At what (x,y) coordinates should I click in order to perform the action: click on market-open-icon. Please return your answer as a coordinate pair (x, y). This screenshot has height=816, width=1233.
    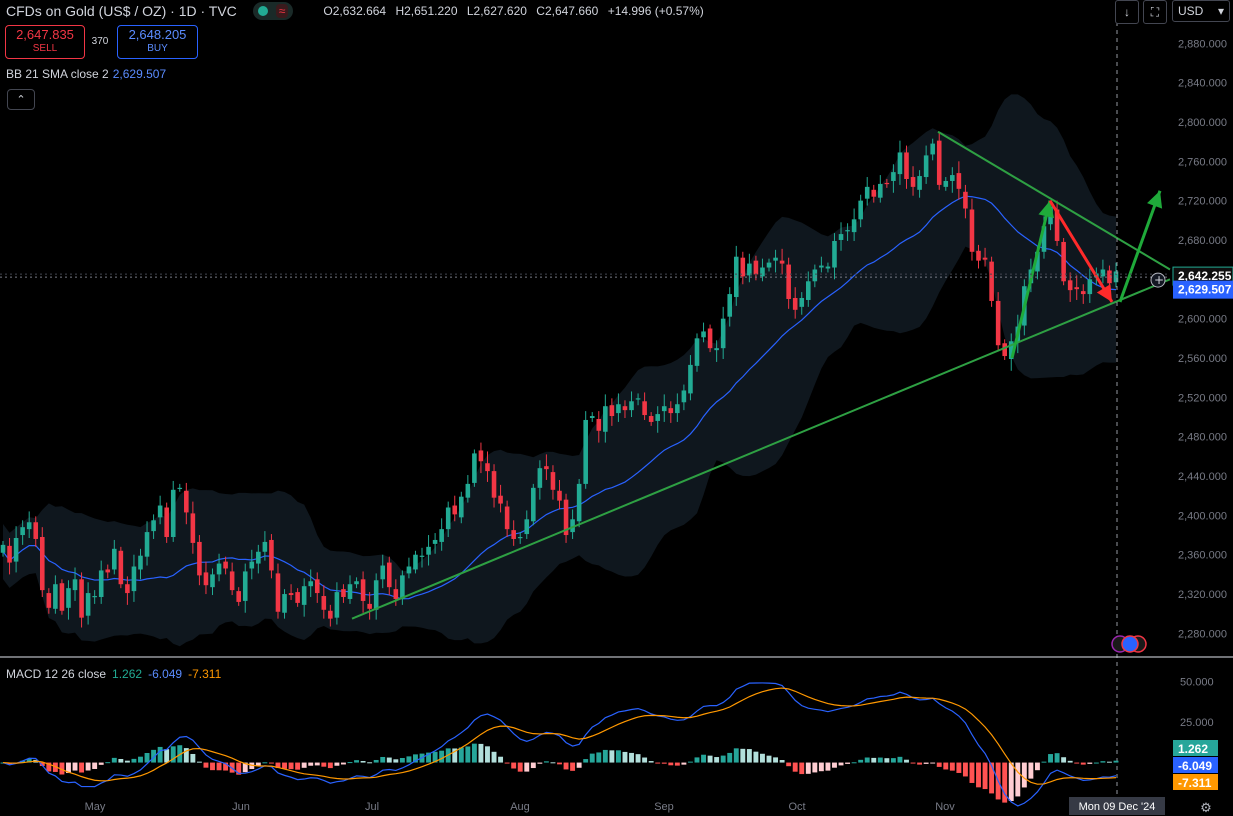
    Looking at the image, I should click on (262, 11).